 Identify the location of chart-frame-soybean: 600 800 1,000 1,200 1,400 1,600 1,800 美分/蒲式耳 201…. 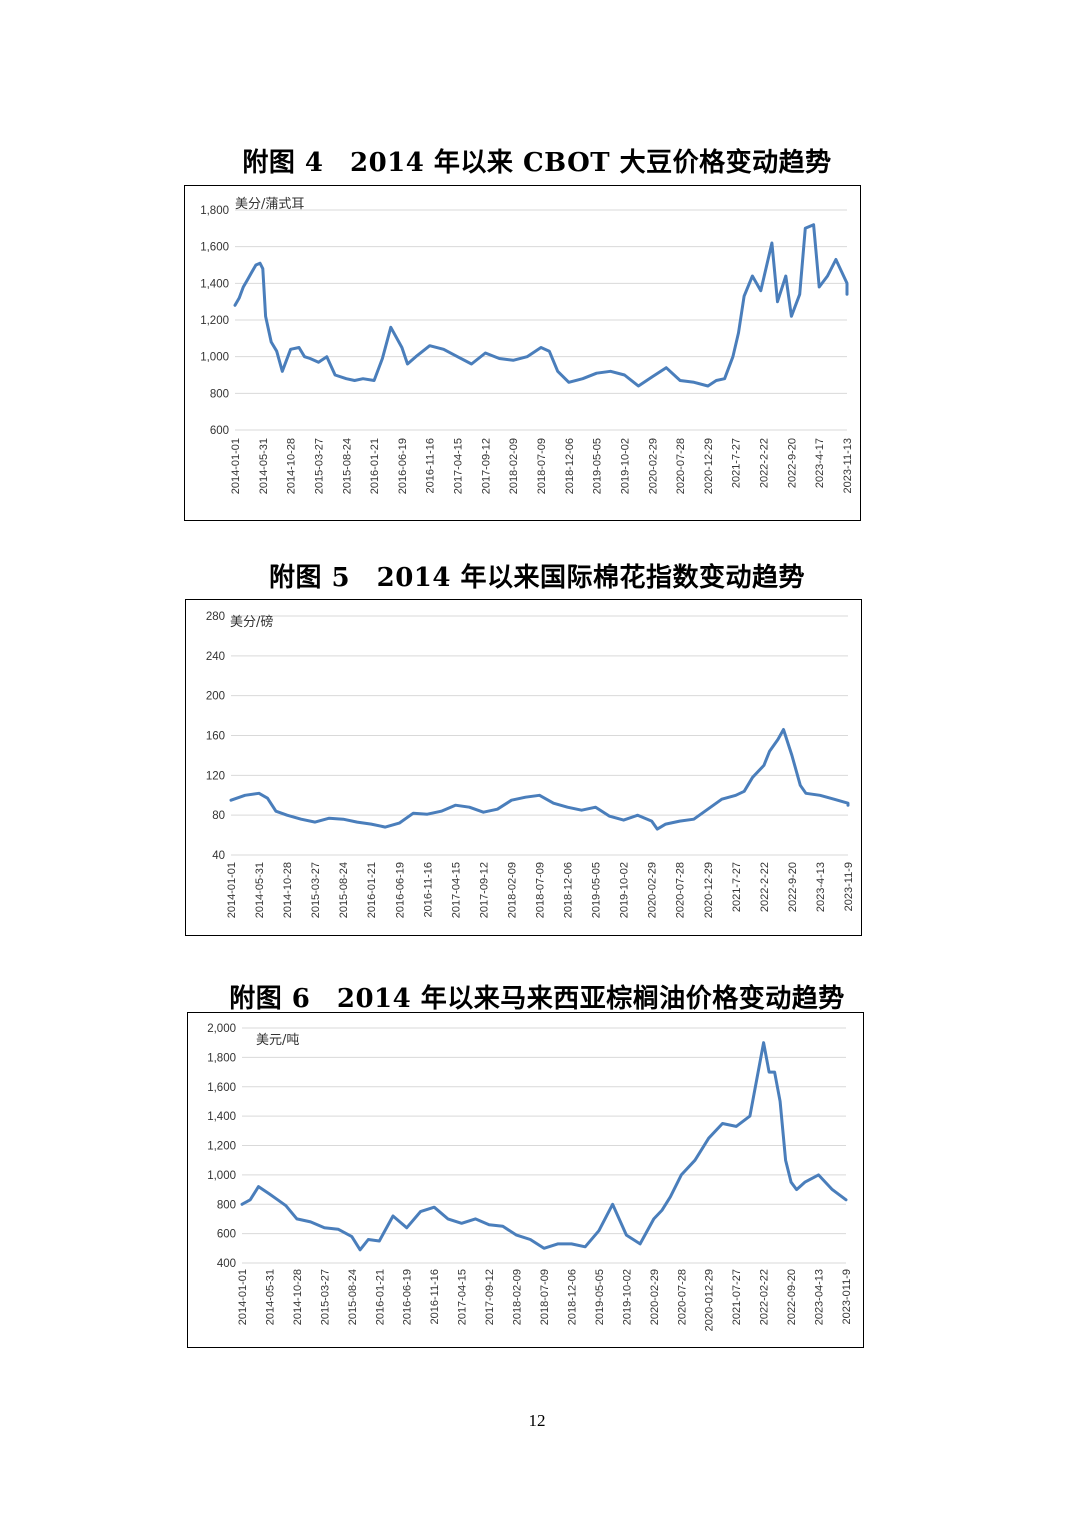
(522, 353).